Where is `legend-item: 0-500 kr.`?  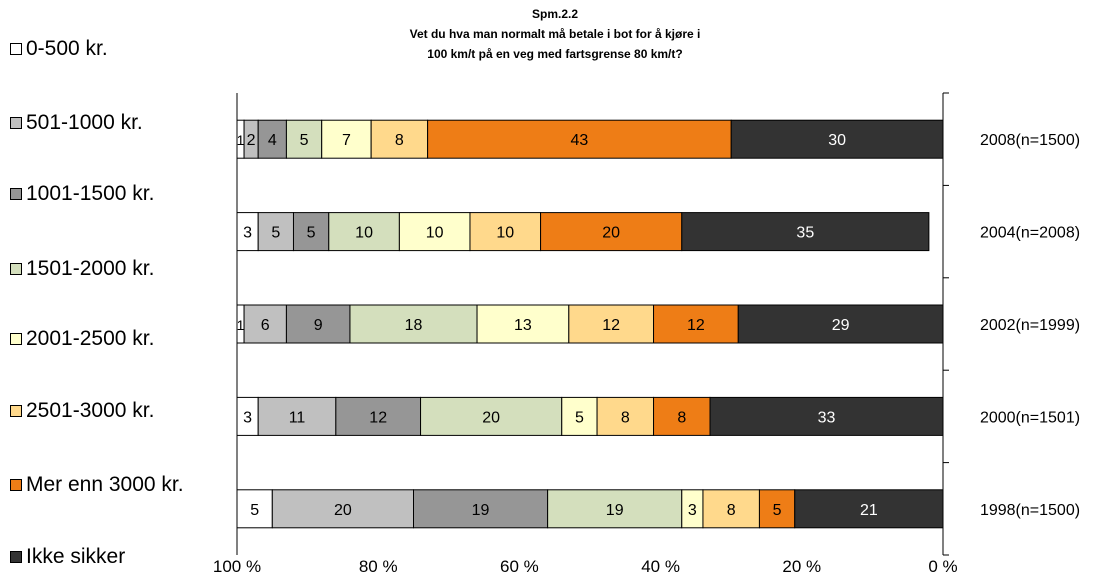
legend-item: 0-500 kr. is located at coordinates (59, 49).